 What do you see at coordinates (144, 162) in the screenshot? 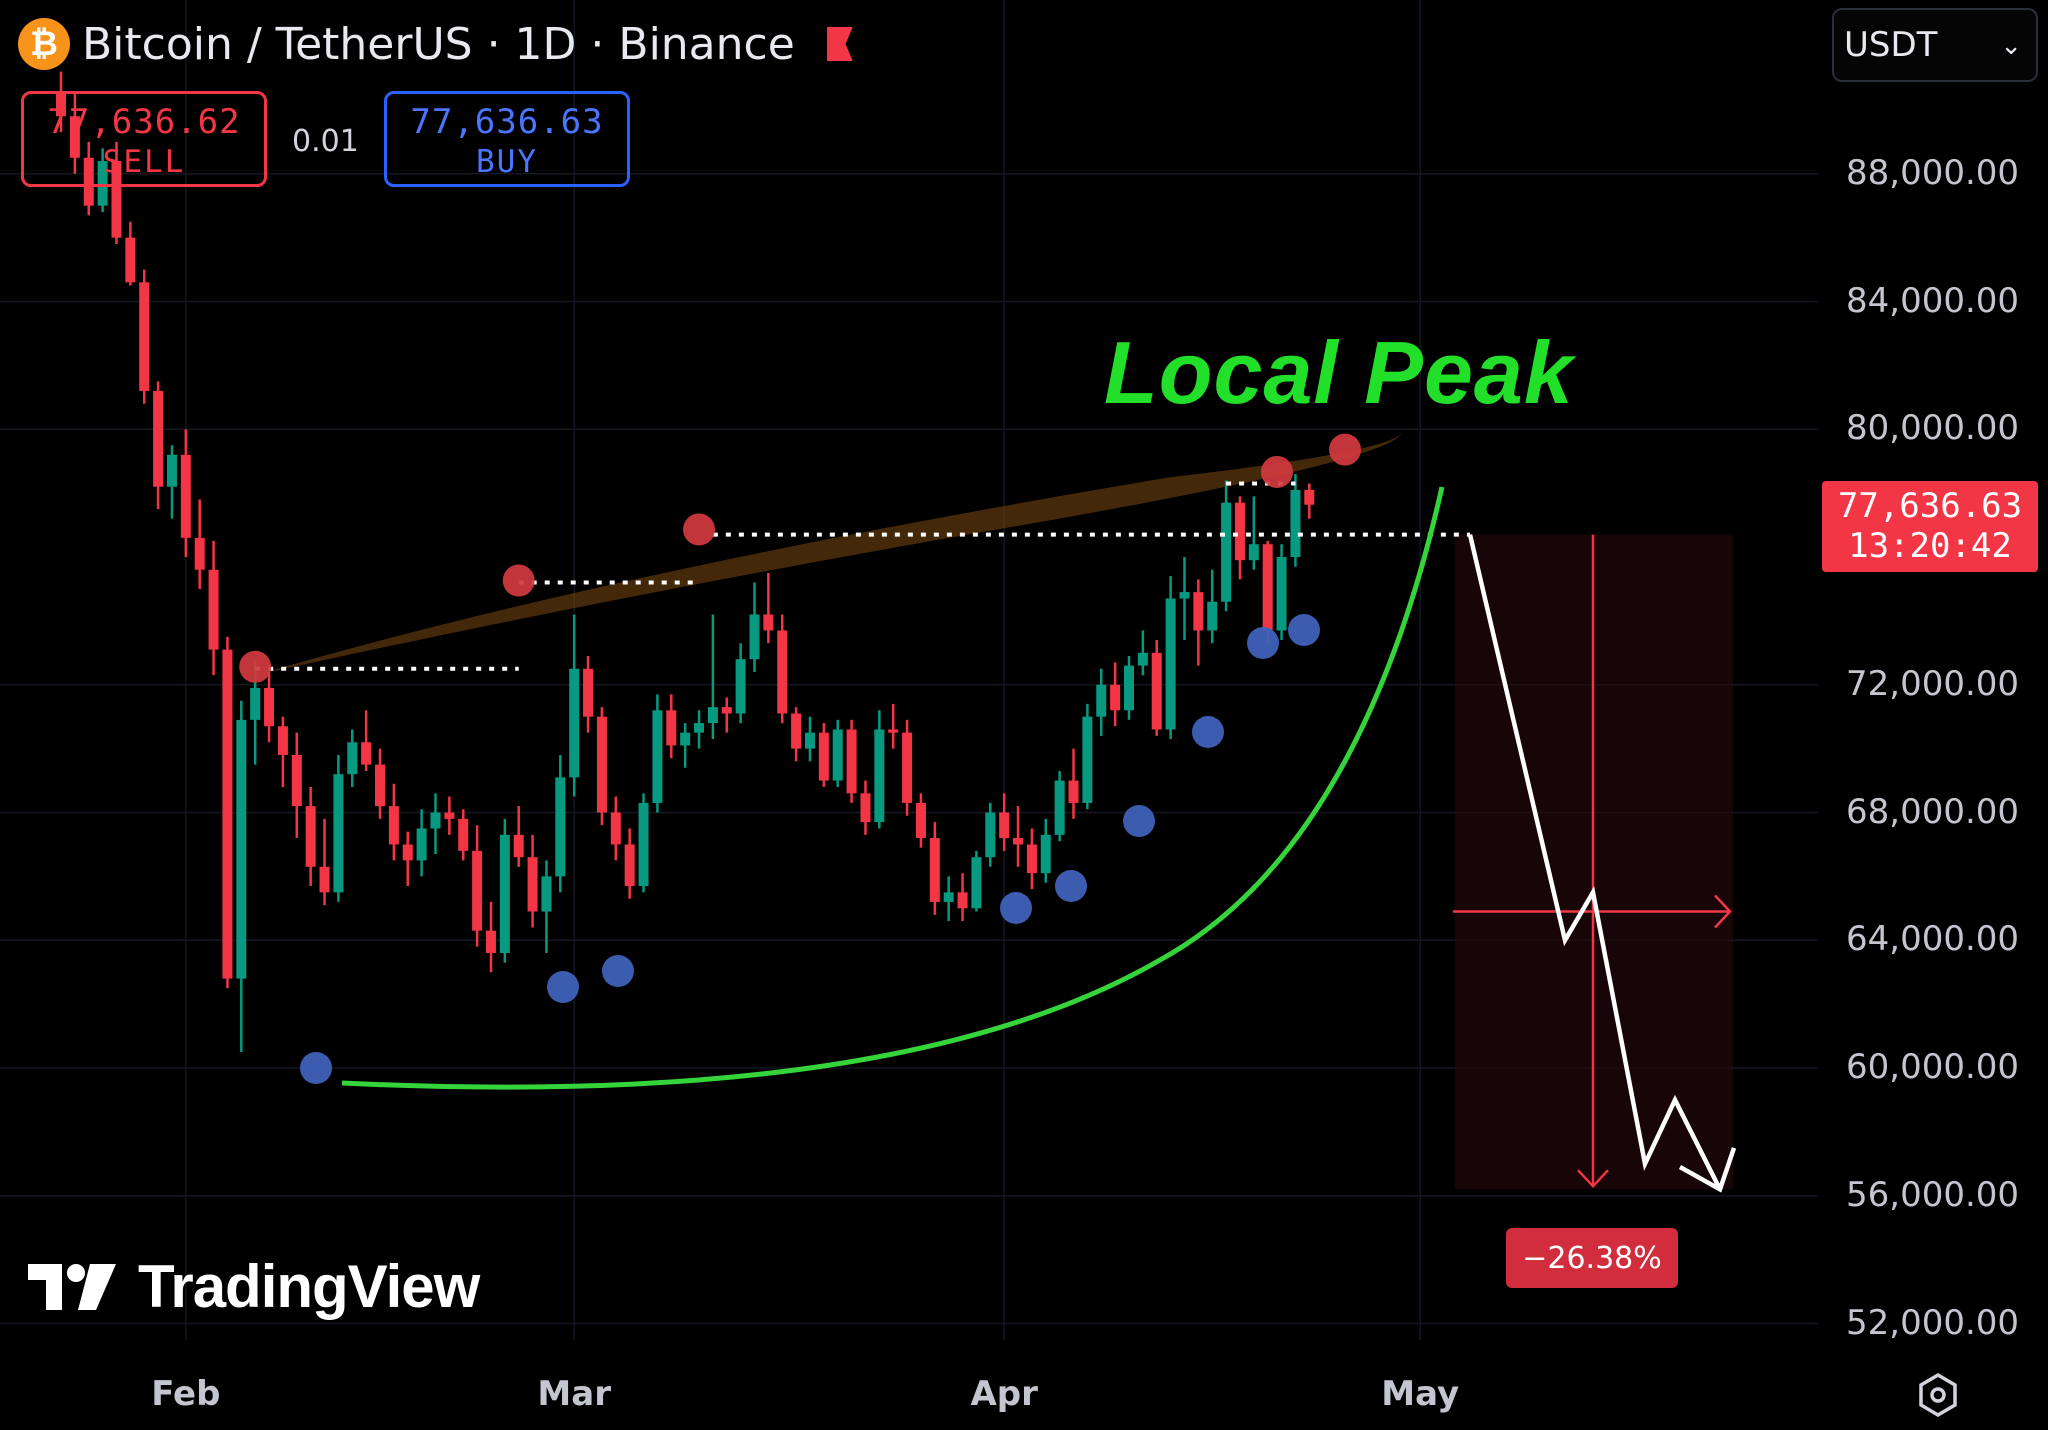
I see `sell-label: SELL` at bounding box center [144, 162].